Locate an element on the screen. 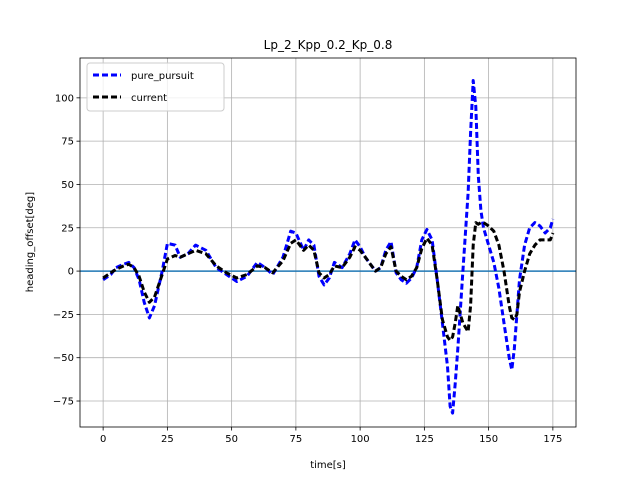  y-axis-ticks: −75 −50 −25 0 25 50 75 100 is located at coordinates (66, 250).